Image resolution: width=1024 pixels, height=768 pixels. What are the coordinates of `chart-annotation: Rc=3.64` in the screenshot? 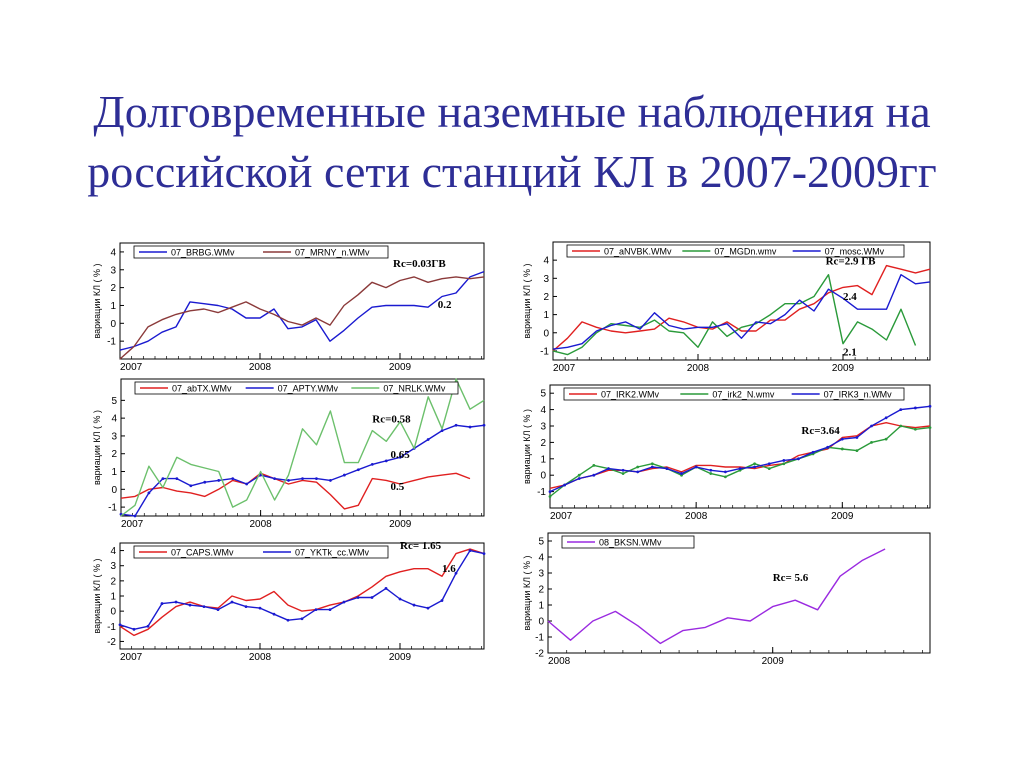 It's located at (820, 431).